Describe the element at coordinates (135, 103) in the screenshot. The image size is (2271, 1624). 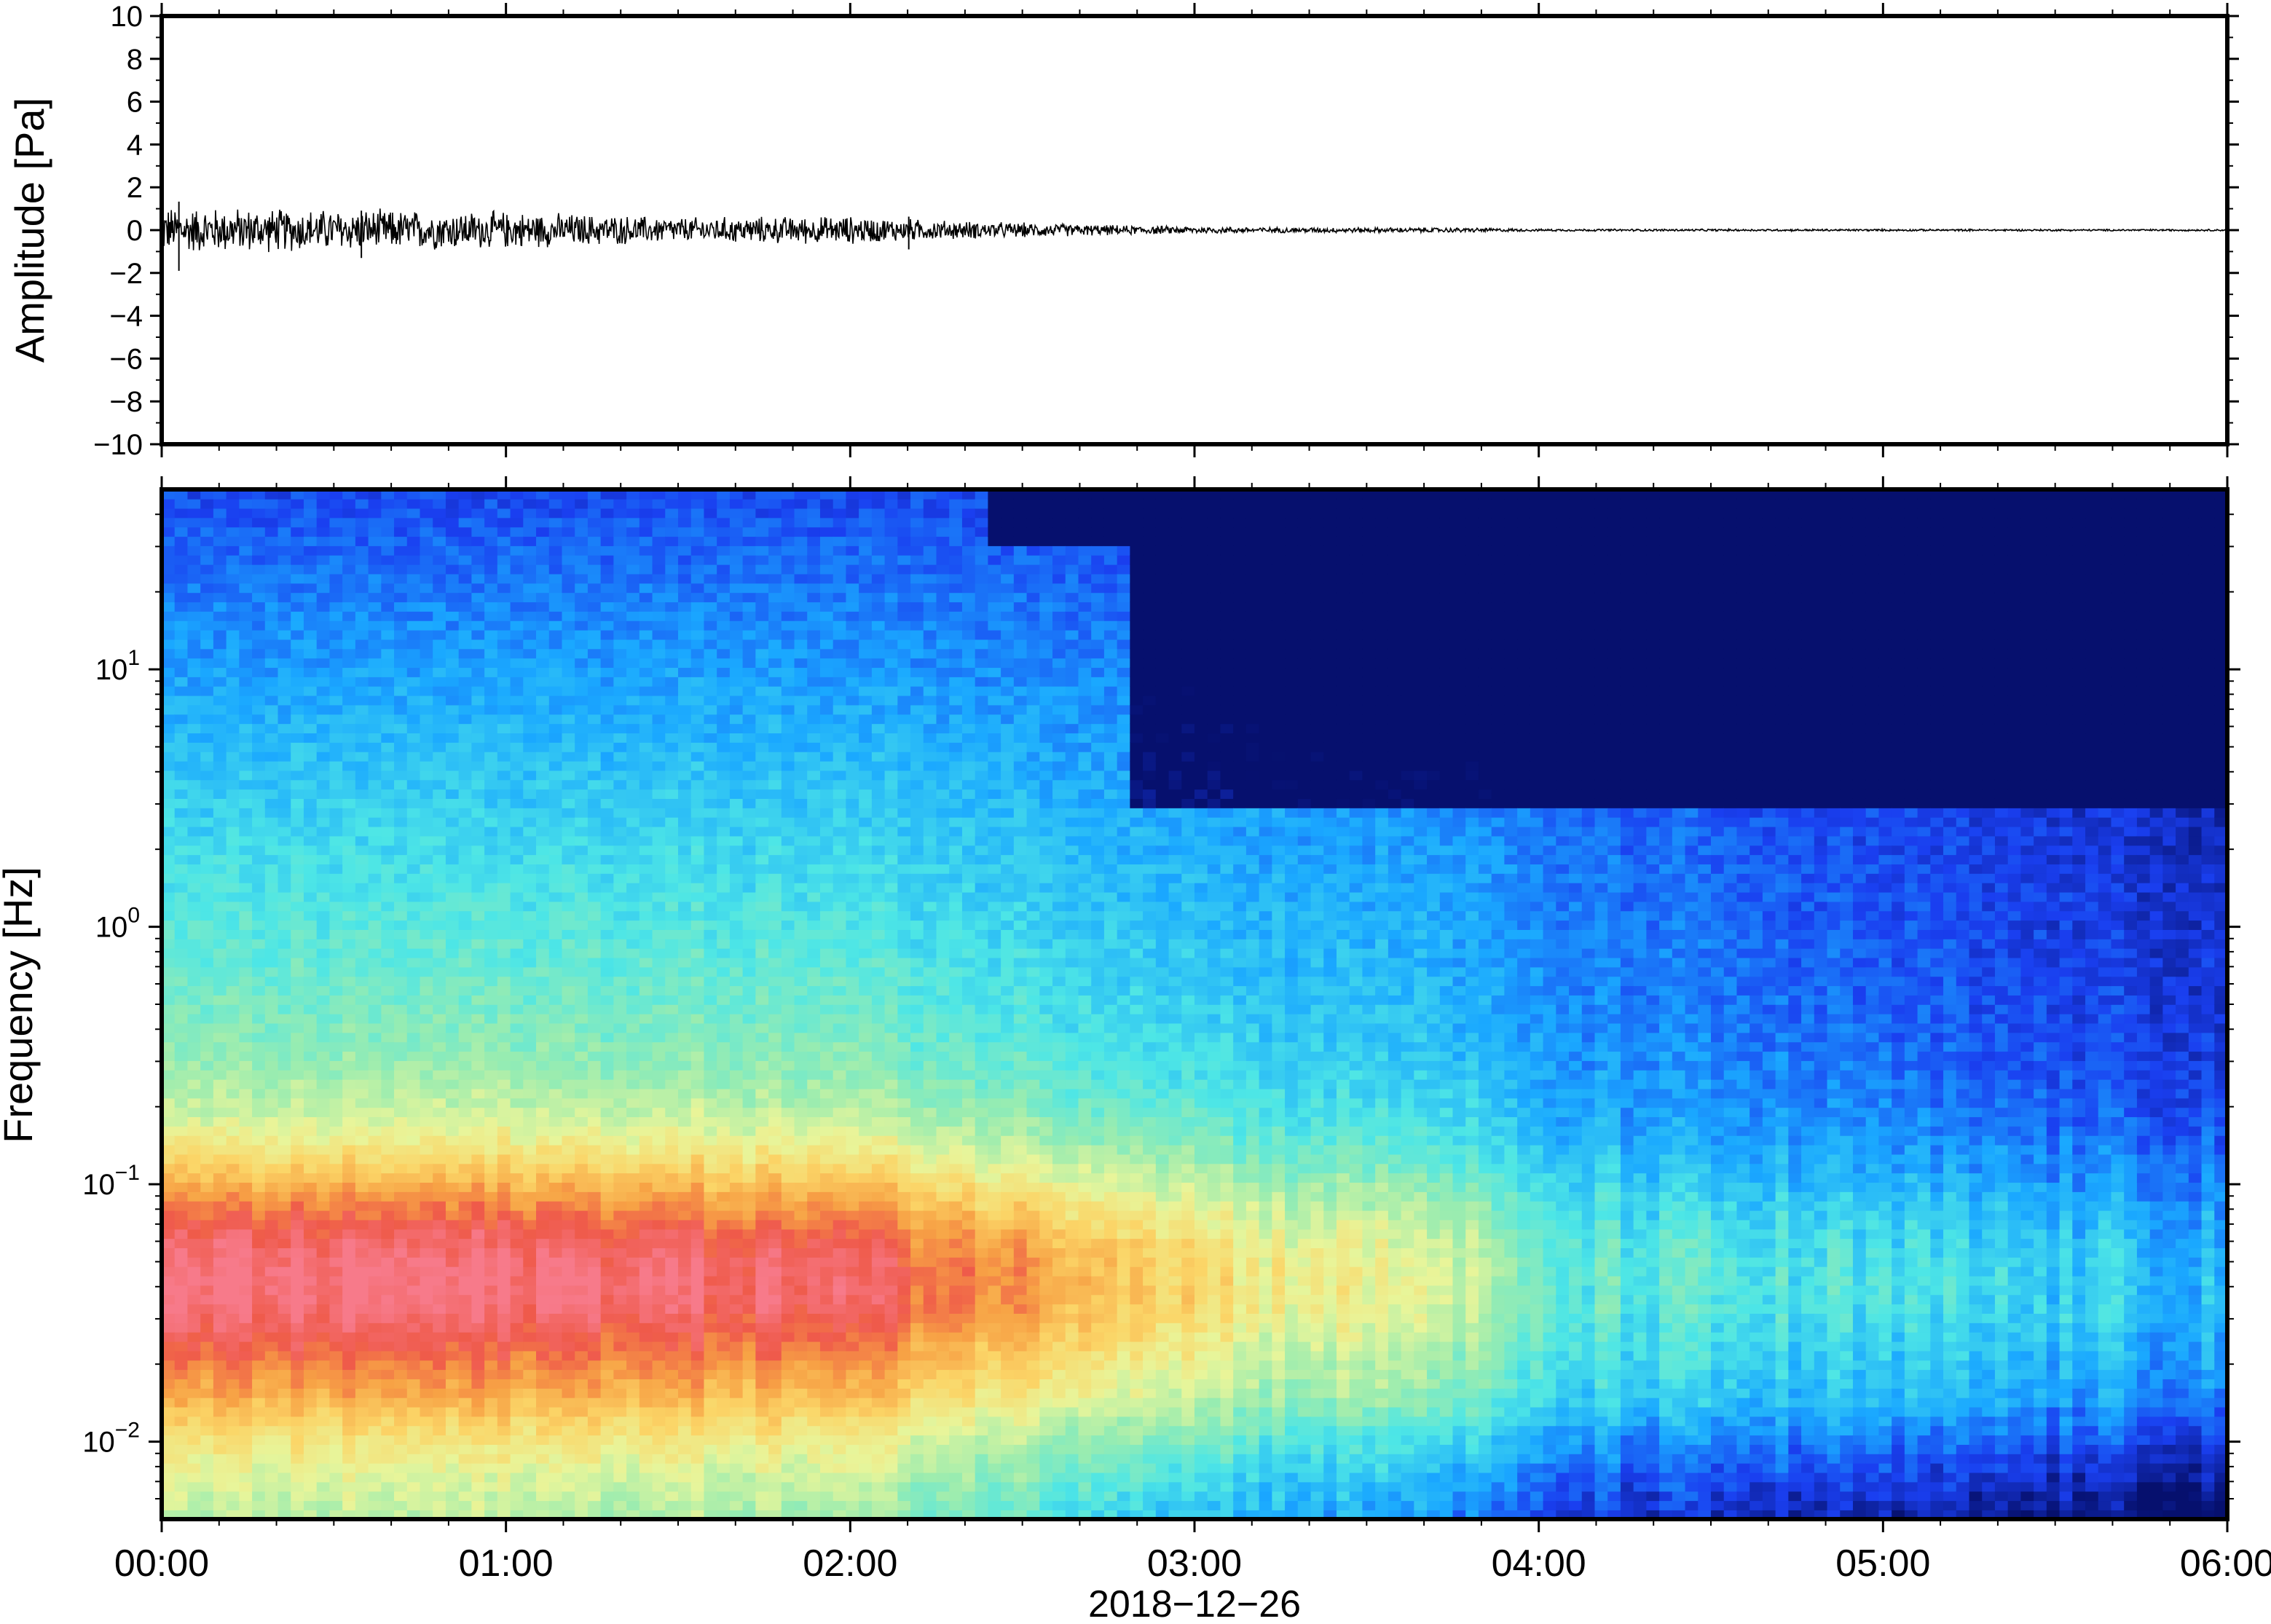
I see `amplitude-tick-label: 6` at that location.